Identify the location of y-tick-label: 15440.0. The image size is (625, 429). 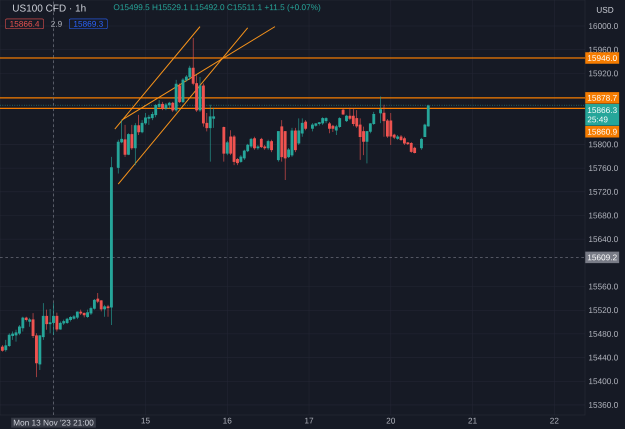
(603, 357).